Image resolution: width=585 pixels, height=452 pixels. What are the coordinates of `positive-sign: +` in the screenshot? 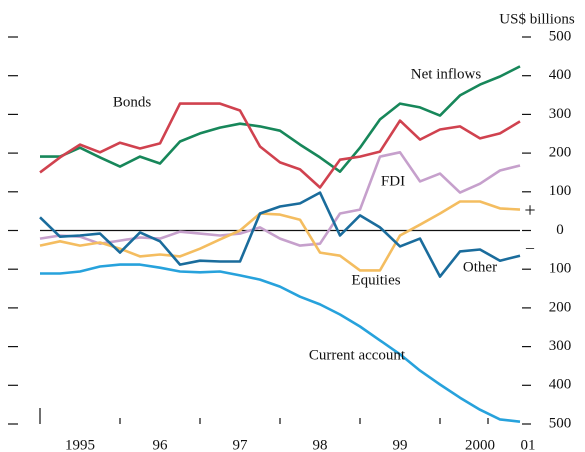 It's located at (529, 211).